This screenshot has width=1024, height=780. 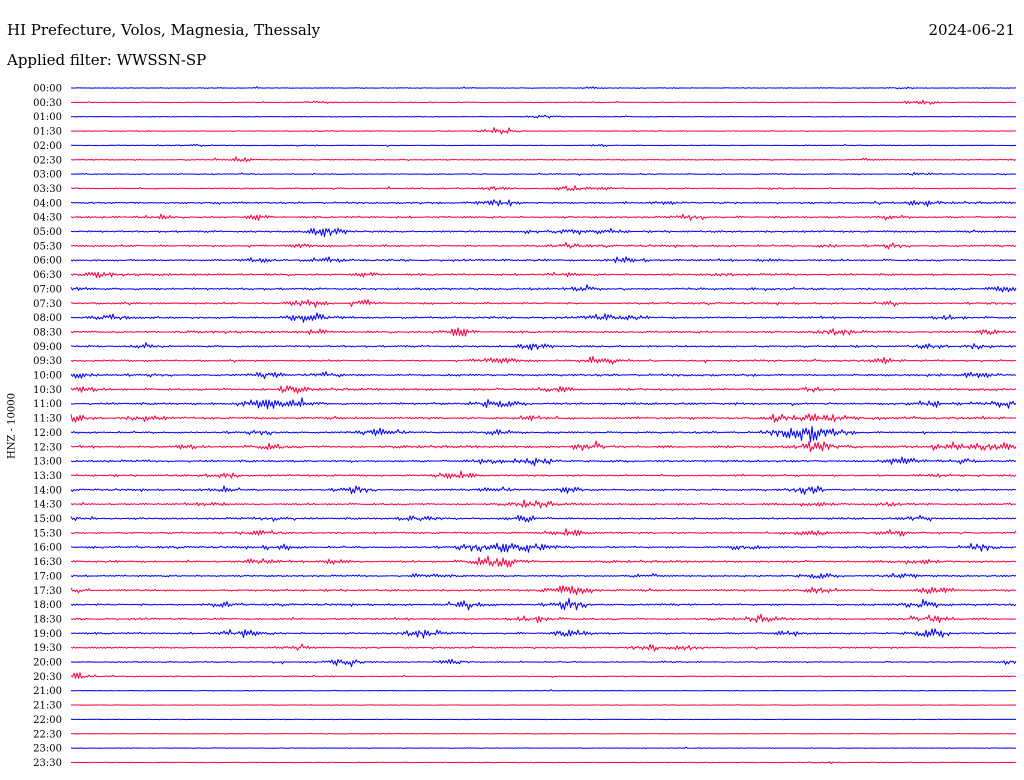 I want to click on row-time-label: 04:00, so click(x=47, y=203).